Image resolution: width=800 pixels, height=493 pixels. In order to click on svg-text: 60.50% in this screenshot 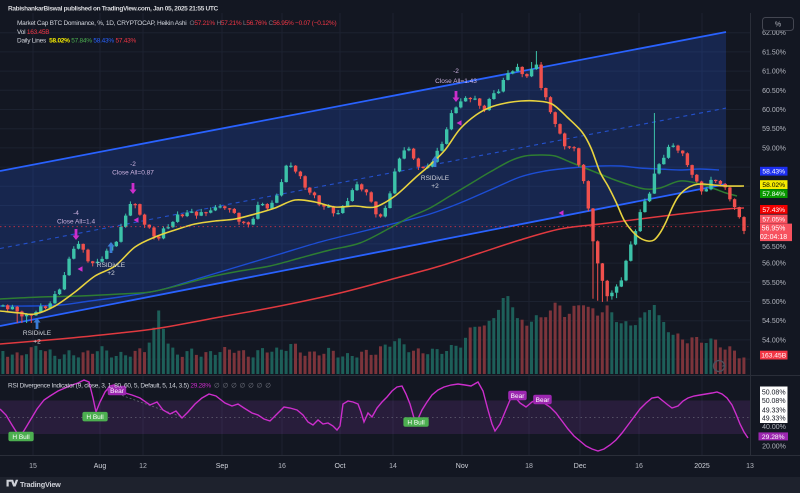, I will do `click(774, 91)`.